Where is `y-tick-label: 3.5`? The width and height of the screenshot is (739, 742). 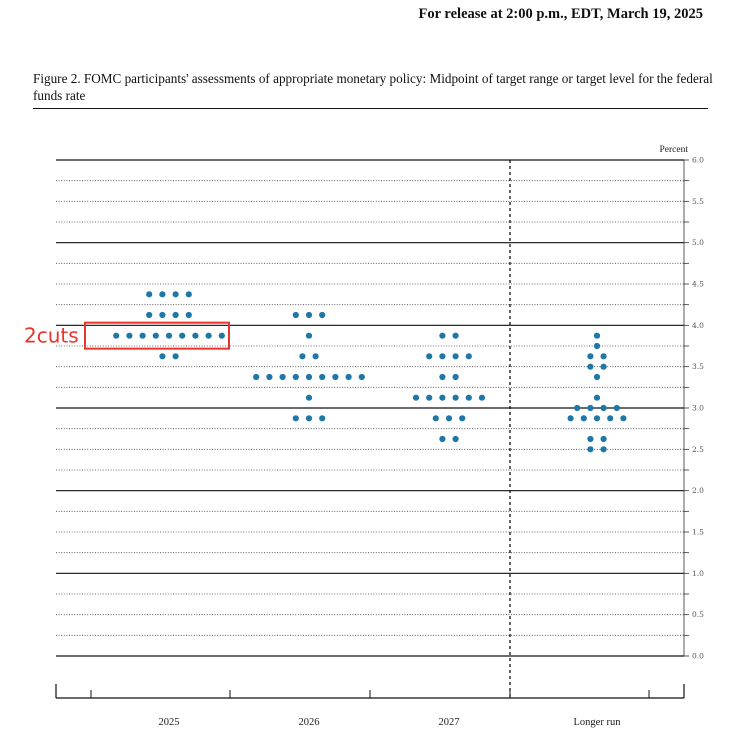
y-tick-label: 3.5 is located at coordinates (698, 366).